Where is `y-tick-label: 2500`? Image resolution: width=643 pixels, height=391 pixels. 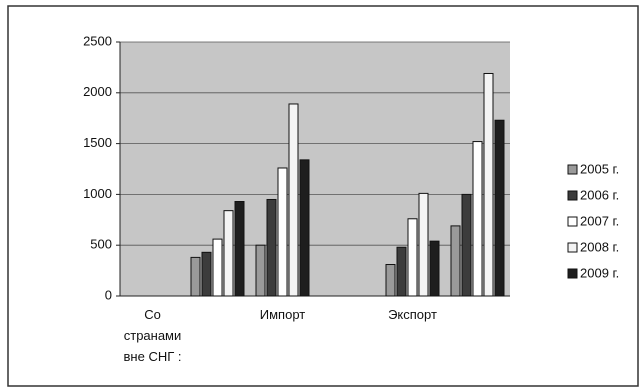
y-tick-label: 2500 is located at coordinates (97, 40).